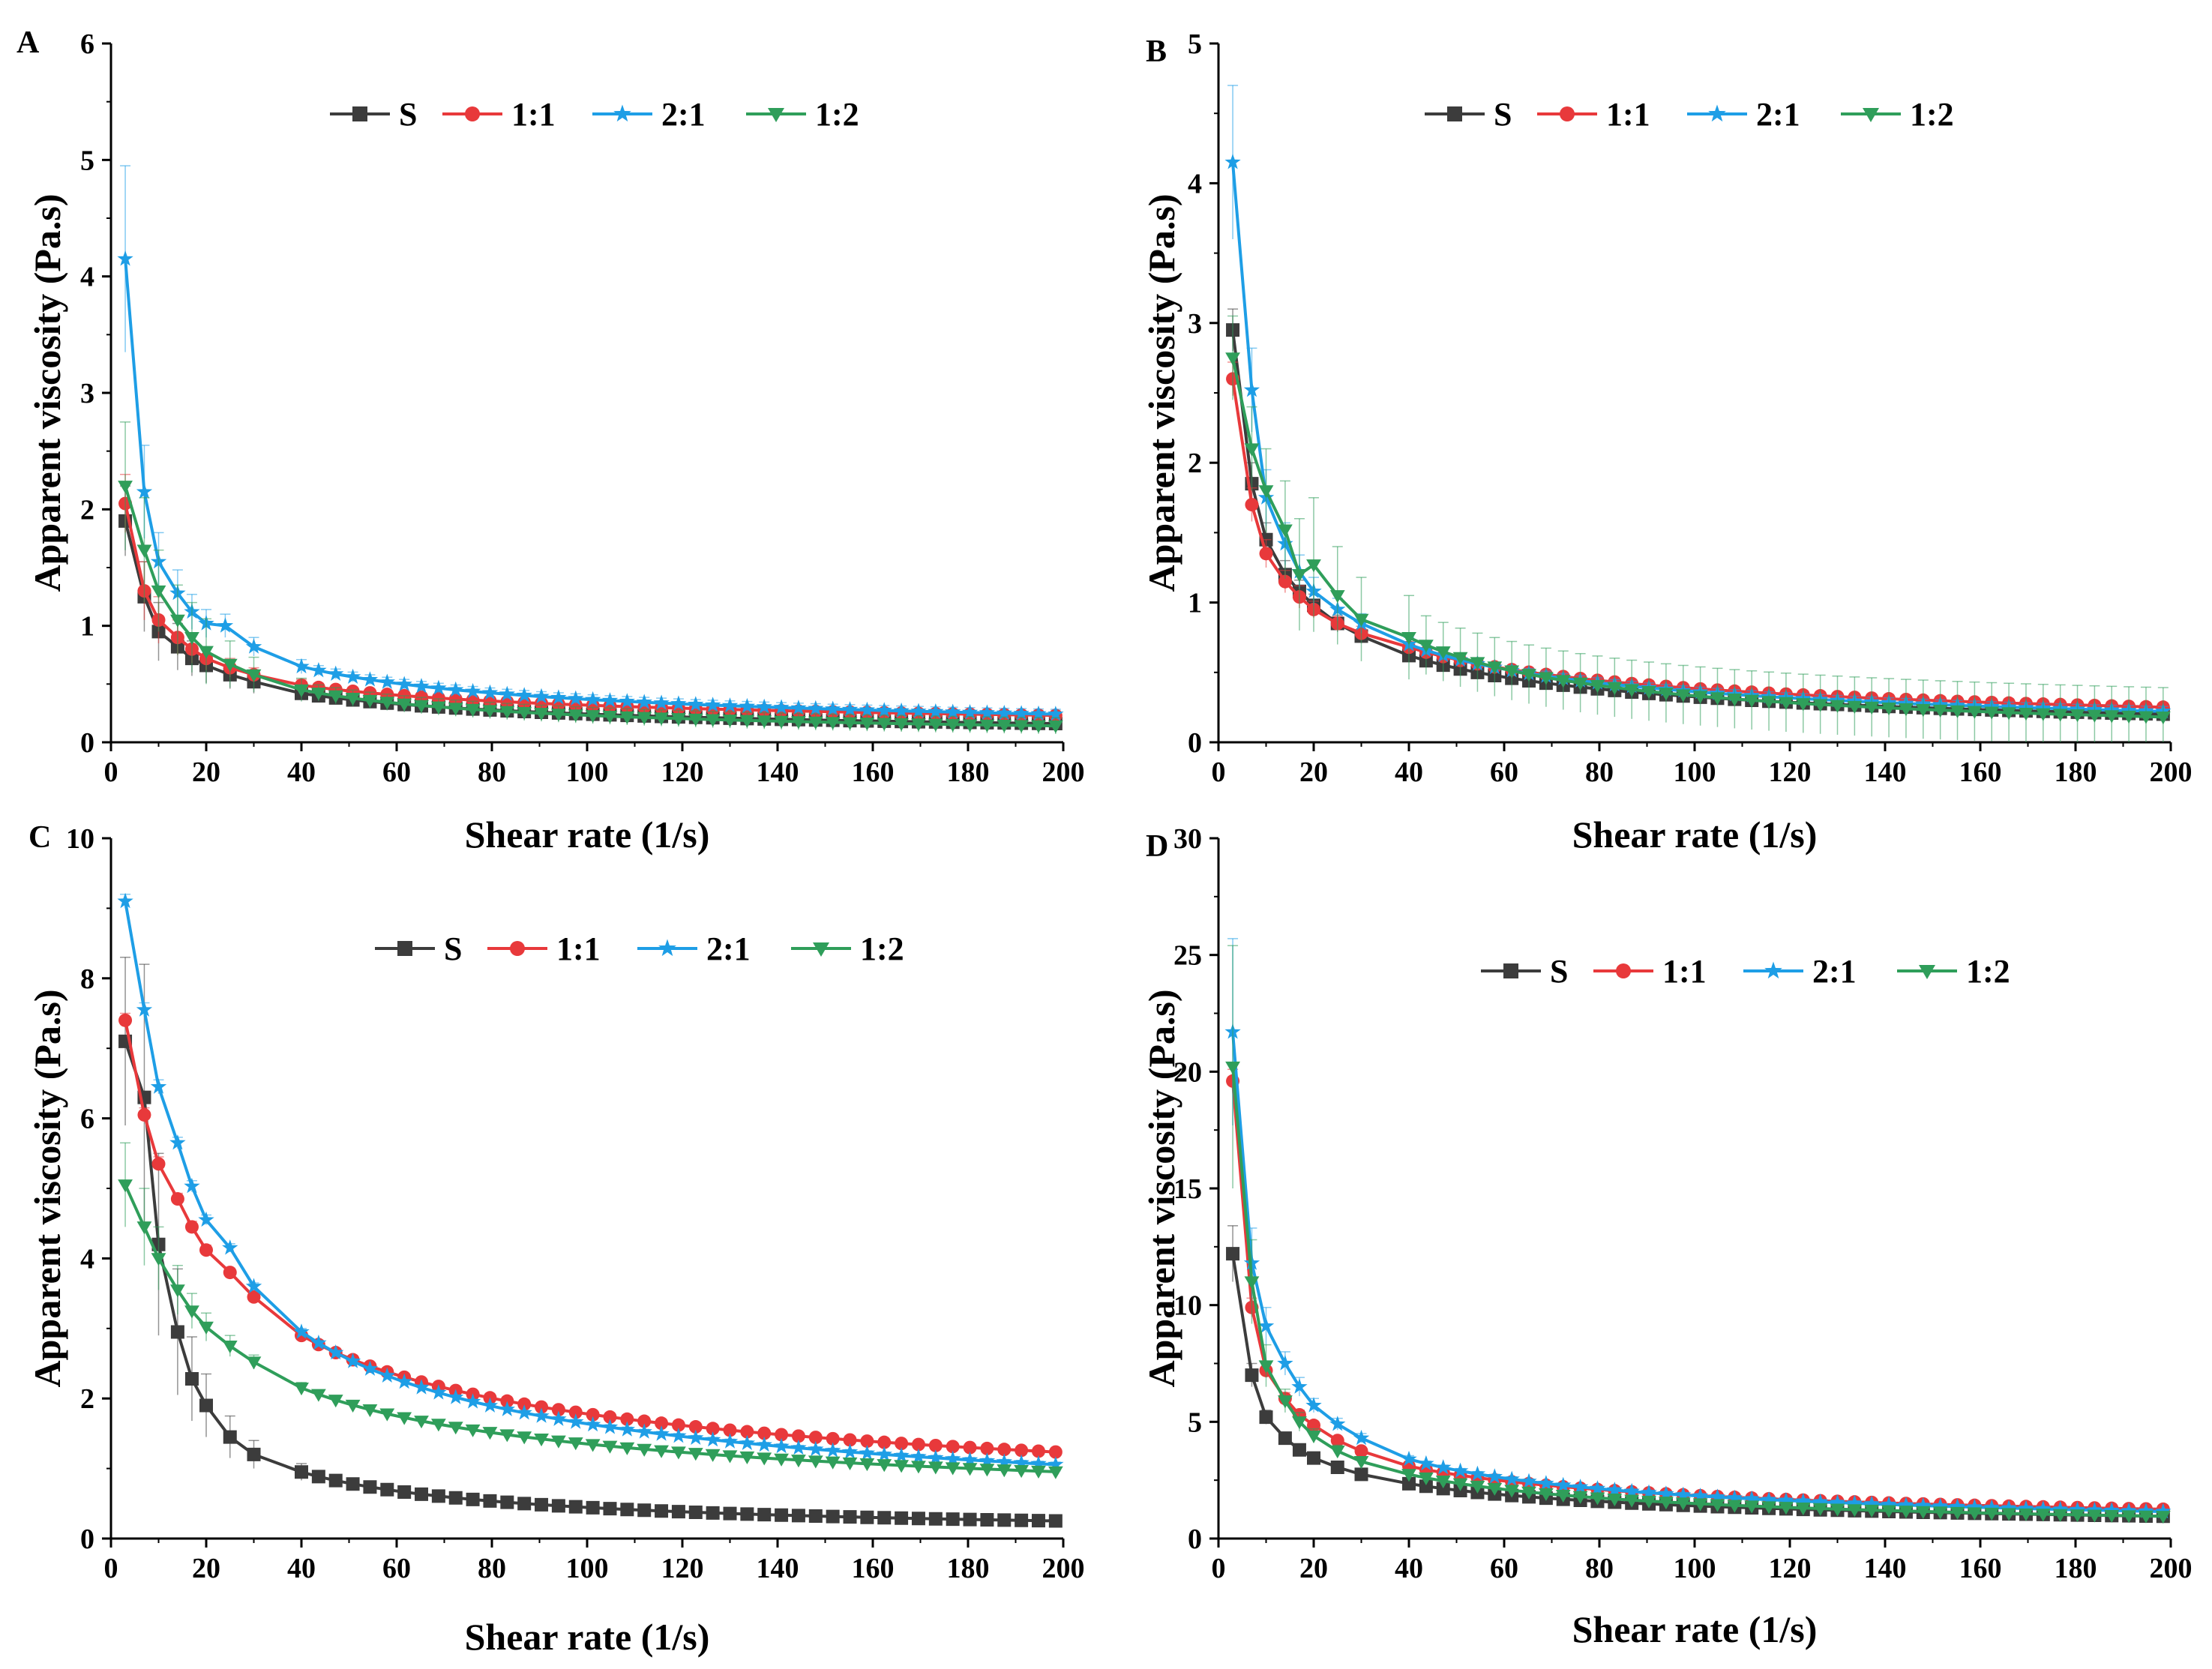  What do you see at coordinates (1409, 772) in the screenshot?
I see `x-tick-label: 40` at bounding box center [1409, 772].